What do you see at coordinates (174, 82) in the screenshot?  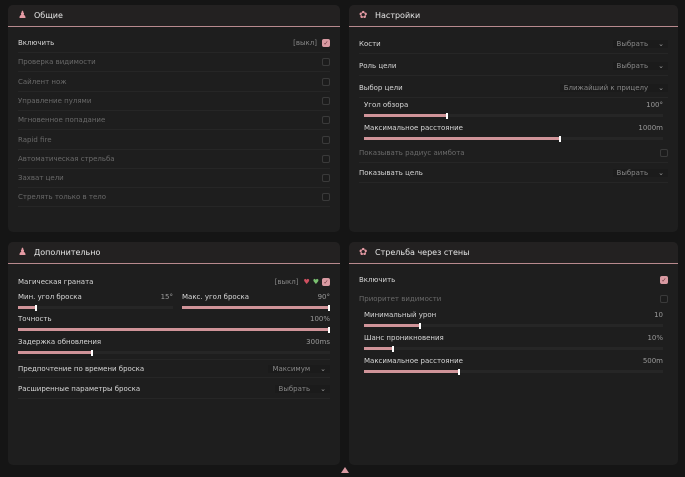 I see `general-item: Сайлент нож` at bounding box center [174, 82].